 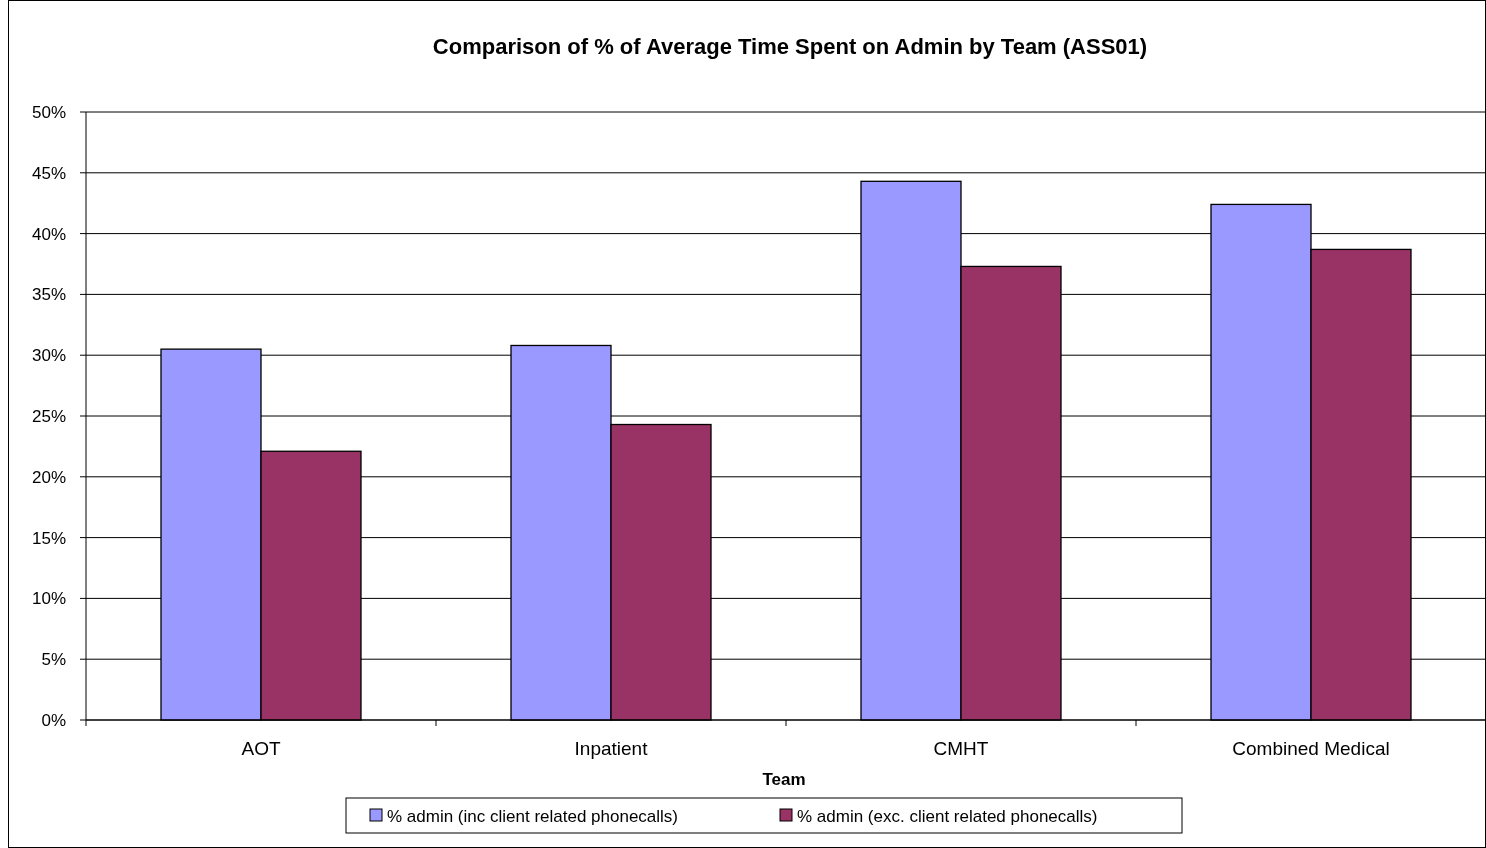 I want to click on y-tick-label: 30%, so click(x=48, y=356).